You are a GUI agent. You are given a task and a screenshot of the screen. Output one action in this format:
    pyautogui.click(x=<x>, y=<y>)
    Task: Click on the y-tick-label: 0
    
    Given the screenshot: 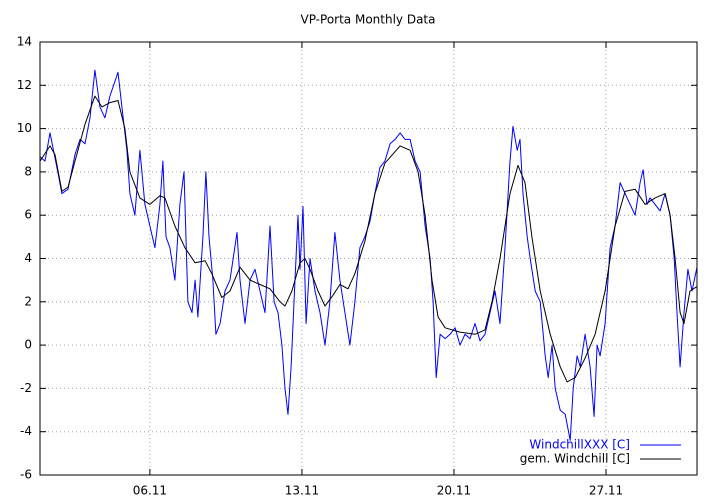 What is the action you would take?
    pyautogui.click(x=28, y=345)
    